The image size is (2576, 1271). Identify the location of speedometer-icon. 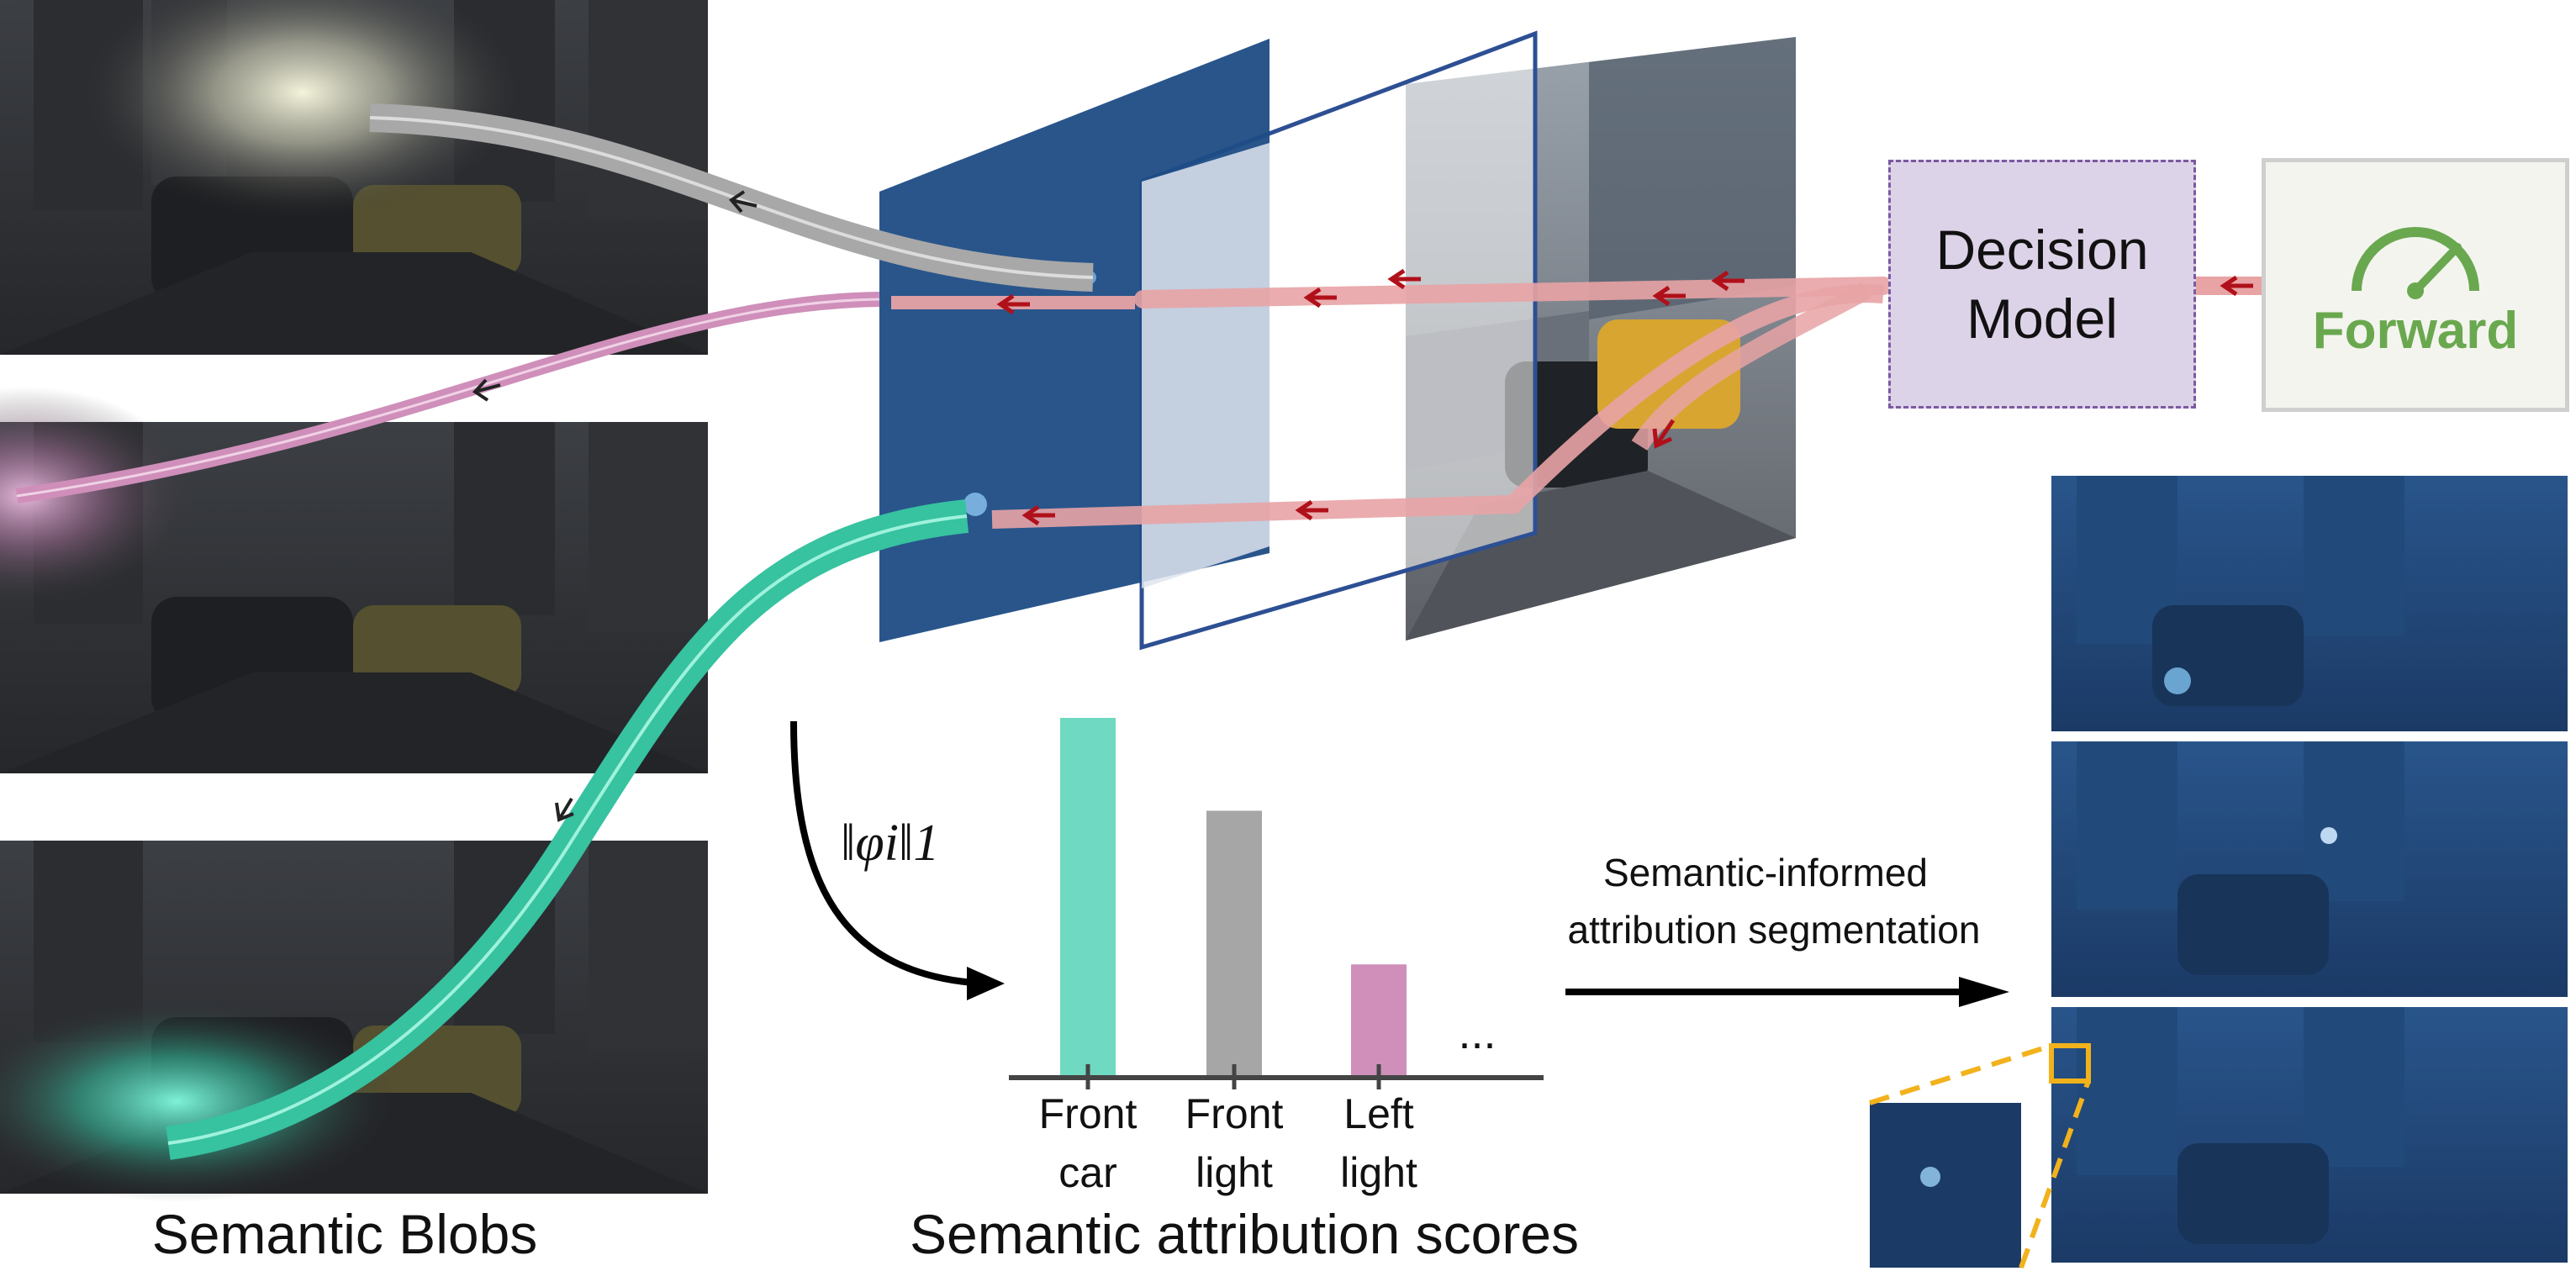
(2416, 263).